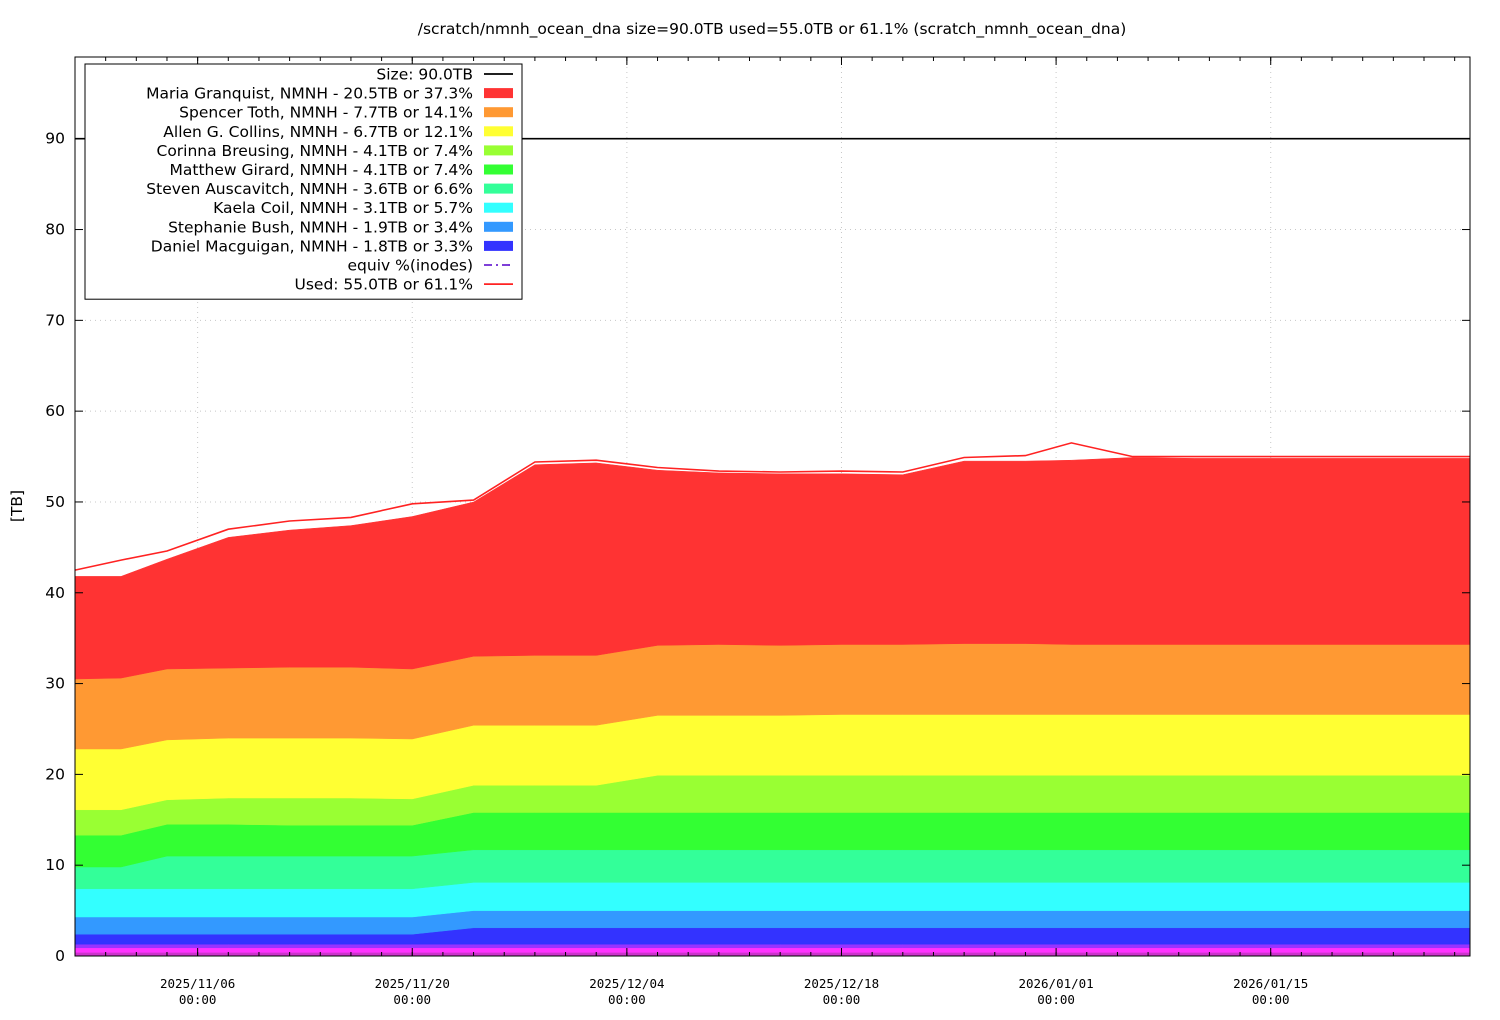  Describe the element at coordinates (312, 246) in the screenshot. I see `legend-label: Daniel Macguigan, NMNH - 1.8TB or 3.3%` at that location.